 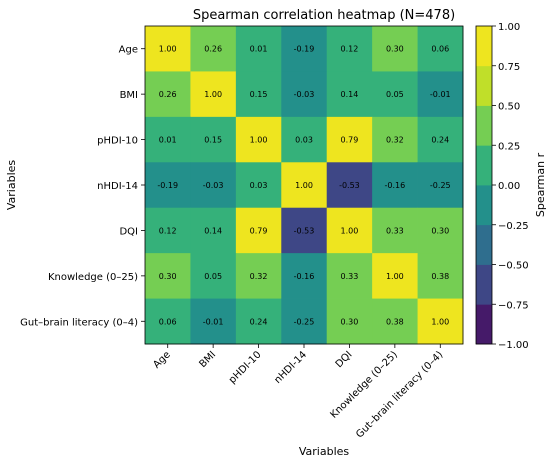 What do you see at coordinates (509, 27) in the screenshot?
I see `colorbar-tick-label: 1.00` at bounding box center [509, 27].